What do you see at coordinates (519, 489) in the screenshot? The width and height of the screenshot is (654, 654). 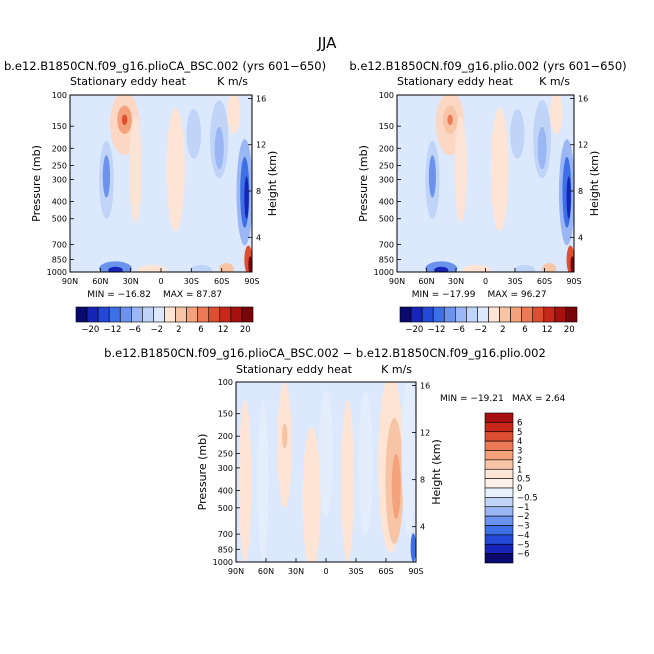 I see `colorbar-label: 0` at bounding box center [519, 489].